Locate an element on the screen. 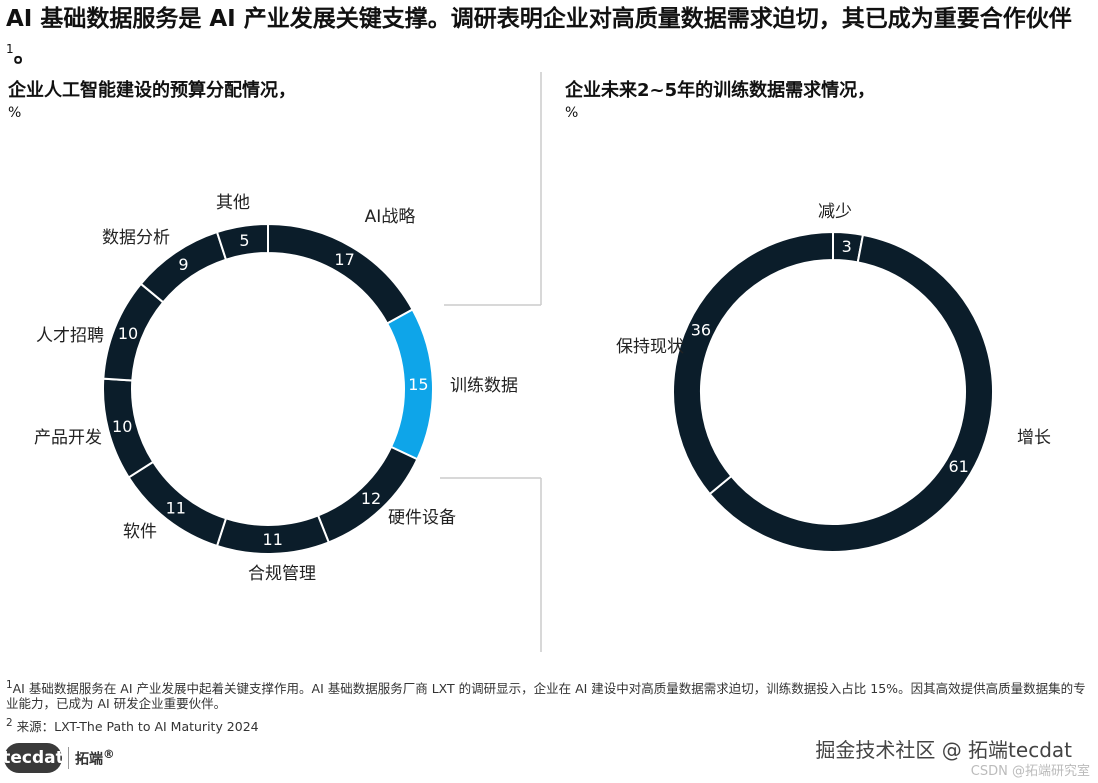 This screenshot has height=783, width=1098. brand-logo: tecdat 拓端® is located at coordinates (58, 758).